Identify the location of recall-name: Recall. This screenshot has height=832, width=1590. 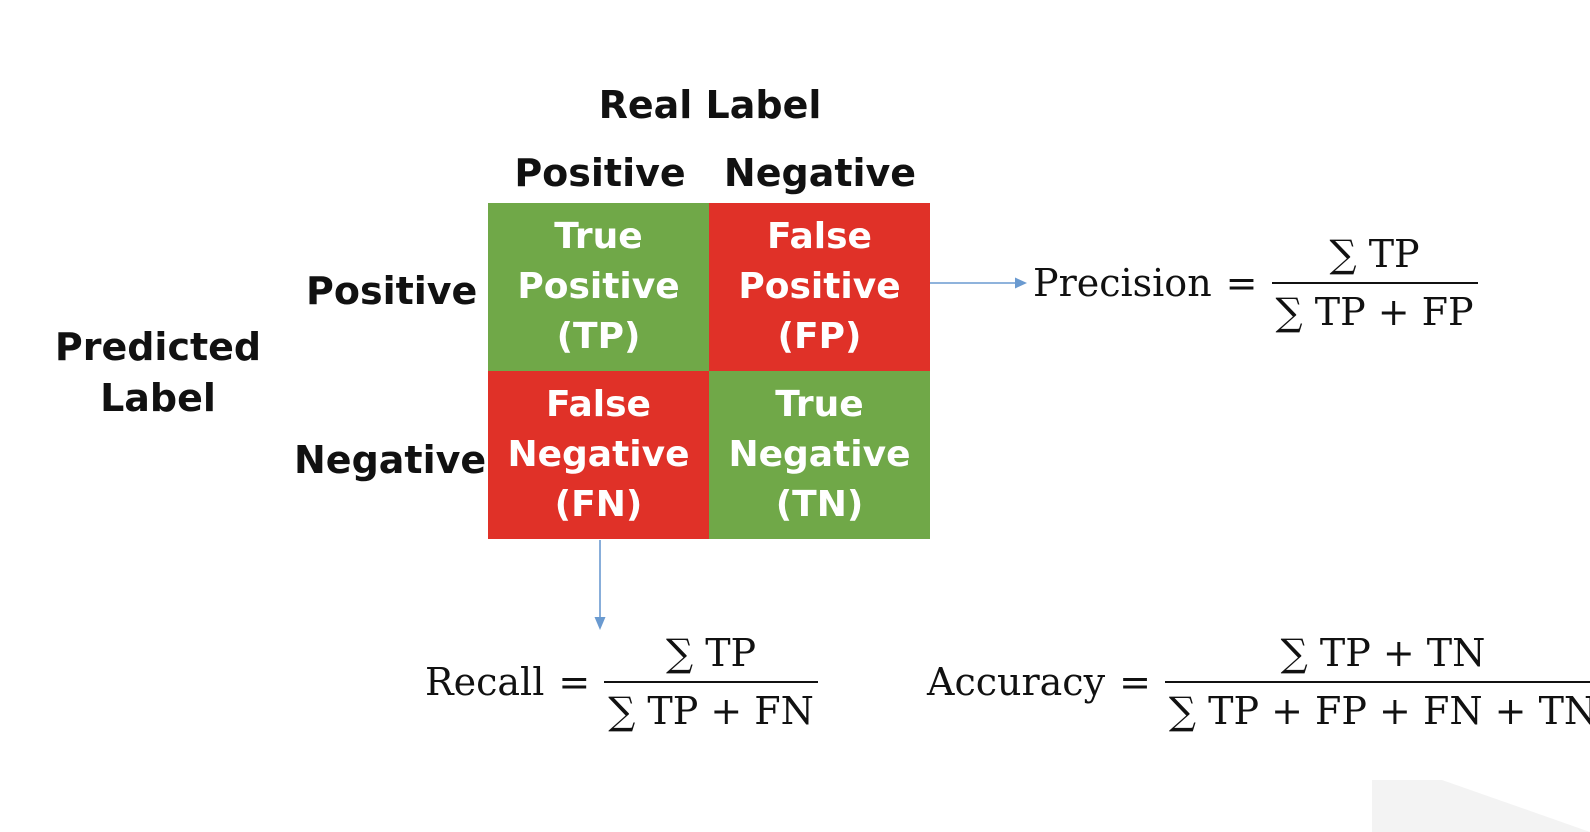
(485, 682).